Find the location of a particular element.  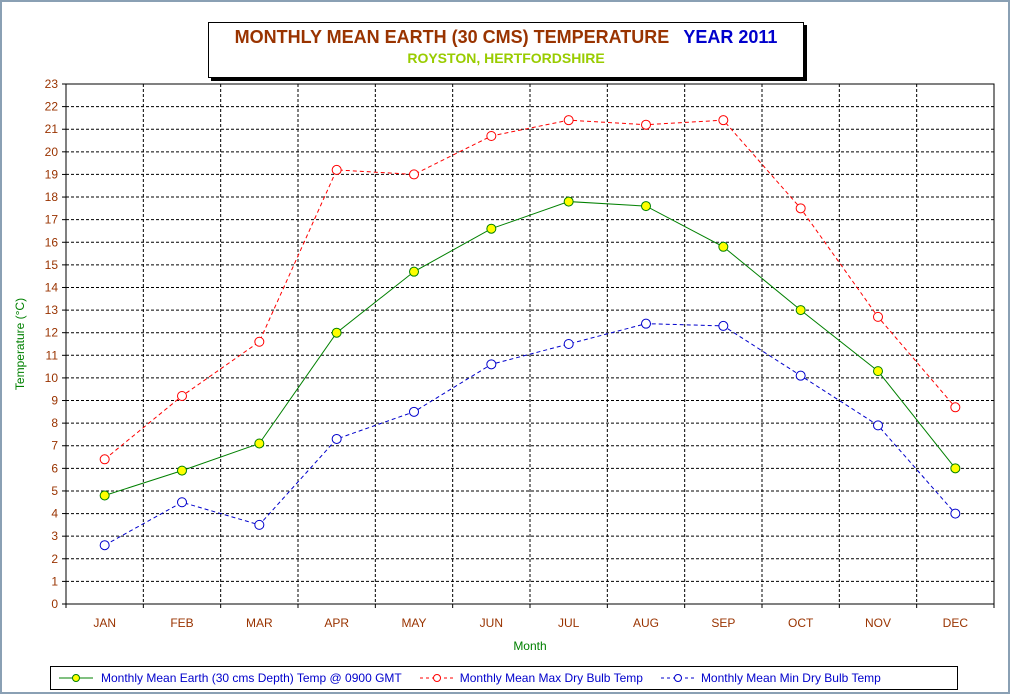

y-tick-label: 18 is located at coordinates (52, 197).